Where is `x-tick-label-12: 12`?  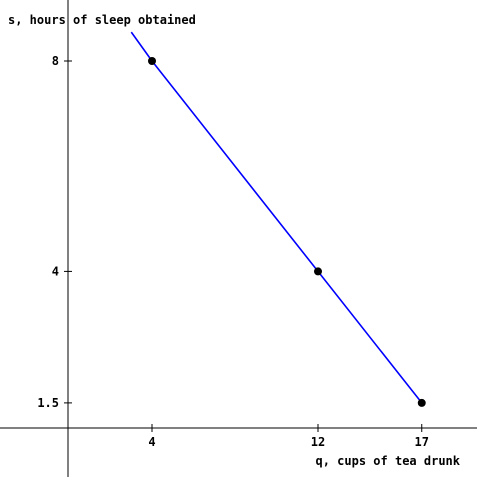
x-tick-label-12: 12 is located at coordinates (318, 442).